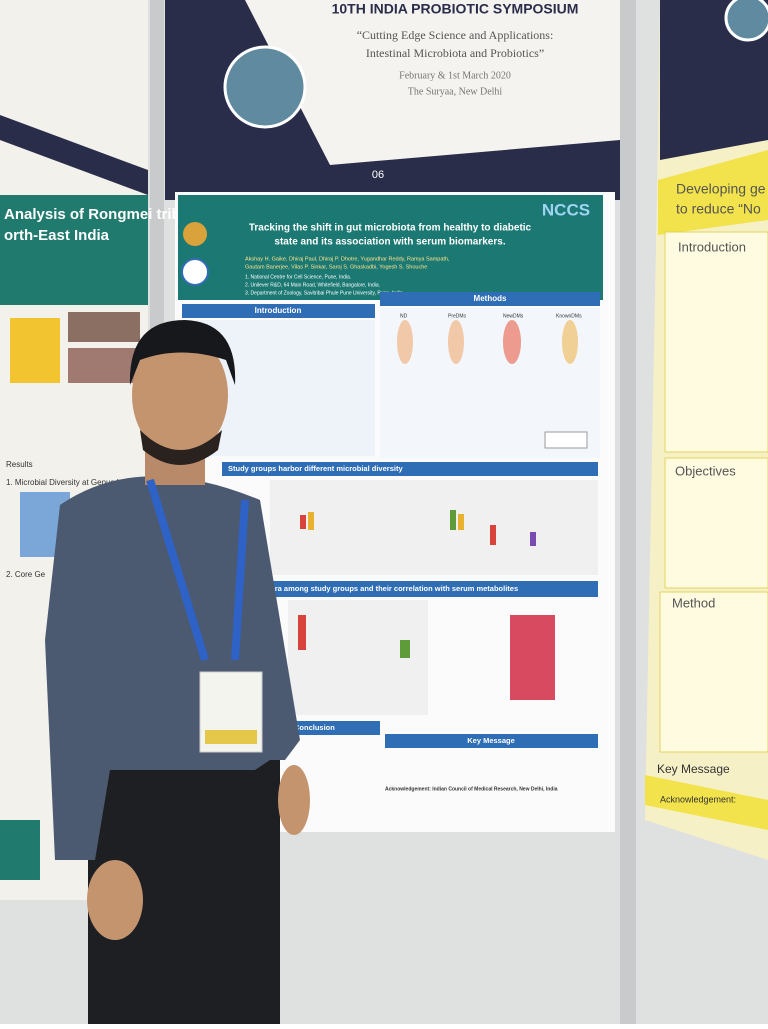 The height and width of the screenshot is (1029, 768). Describe the element at coordinates (566, 440) in the screenshot. I see `device-logo` at that location.